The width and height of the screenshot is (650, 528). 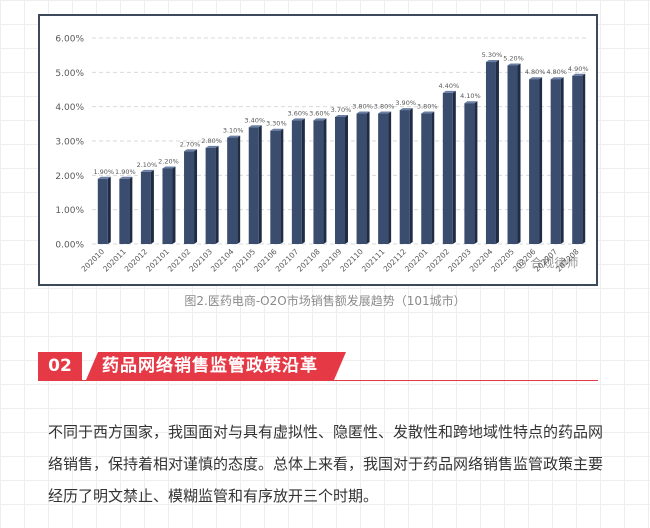 What do you see at coordinates (69, 40) in the screenshot?
I see `y-tick-label: 6.00%` at bounding box center [69, 40].